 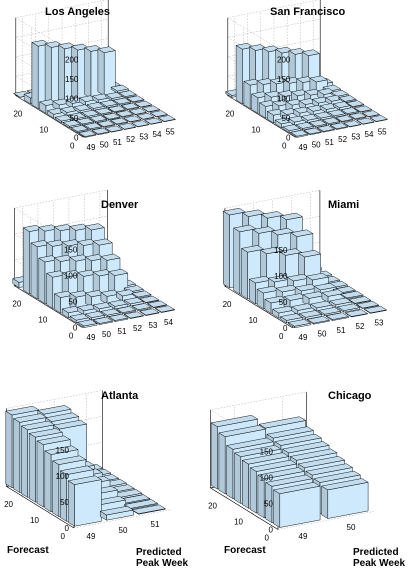 I want to click on panel-chicago: 0 50 100 150 49 50 0 10 20 Chicago, so click(x=291, y=466).